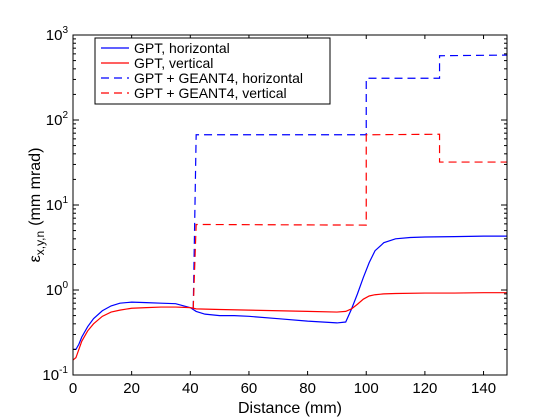  I want to click on legend-label: GPT + GEANT4, vertical, so click(210, 93).